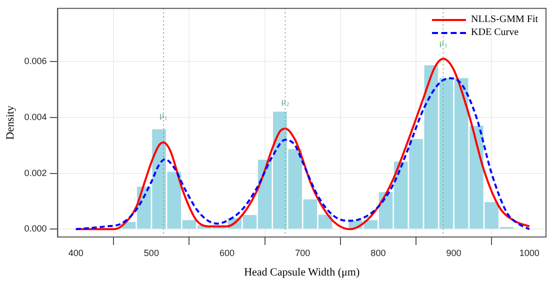  Describe the element at coordinates (378, 253) in the screenshot. I see `x-tick-label: 800` at that location.